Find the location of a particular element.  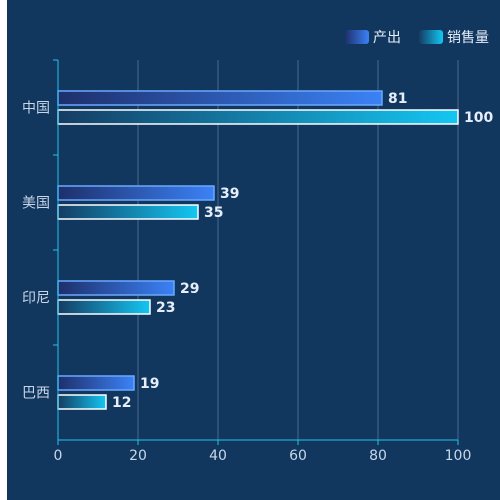

bar-value-label: 19 is located at coordinates (149, 384).